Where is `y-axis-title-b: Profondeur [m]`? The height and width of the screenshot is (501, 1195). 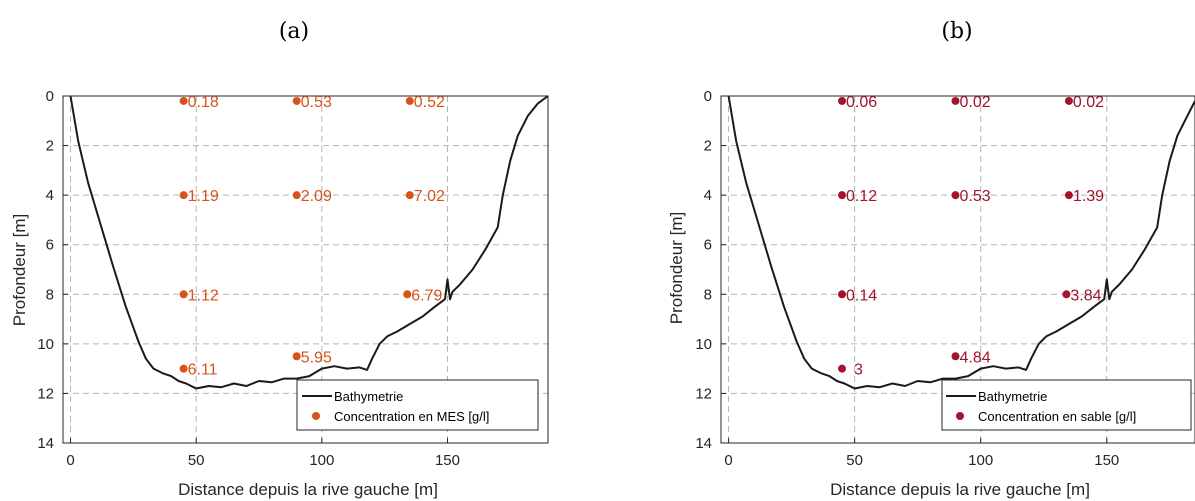
y-axis-title-b: Profondeur [m] is located at coordinates (676, 268).